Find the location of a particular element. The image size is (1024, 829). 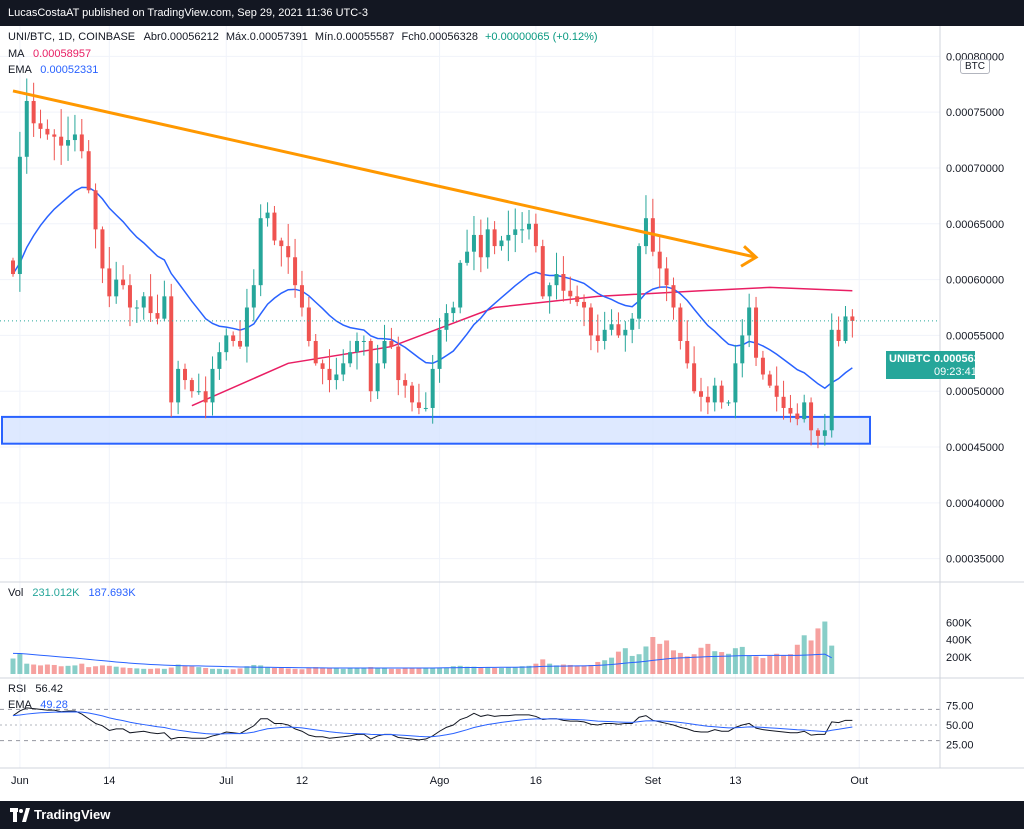

bar-countdown: 09:23:41 is located at coordinates (955, 372).